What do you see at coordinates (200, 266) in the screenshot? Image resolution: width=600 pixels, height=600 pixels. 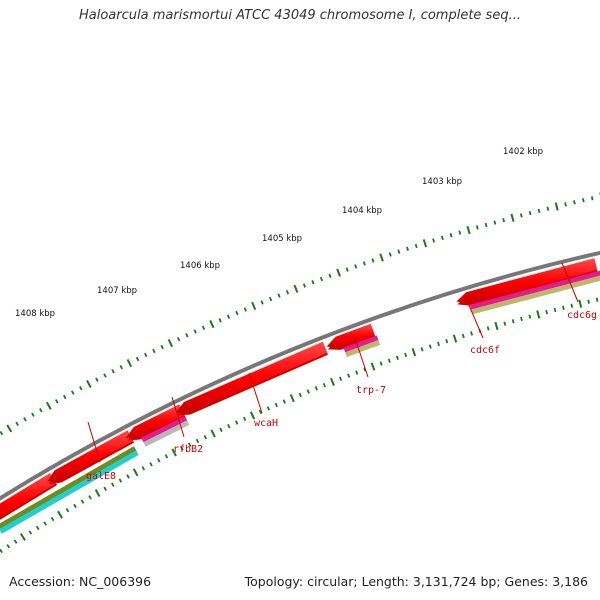 I see `scale-label: 1406 kbp` at bounding box center [200, 266].